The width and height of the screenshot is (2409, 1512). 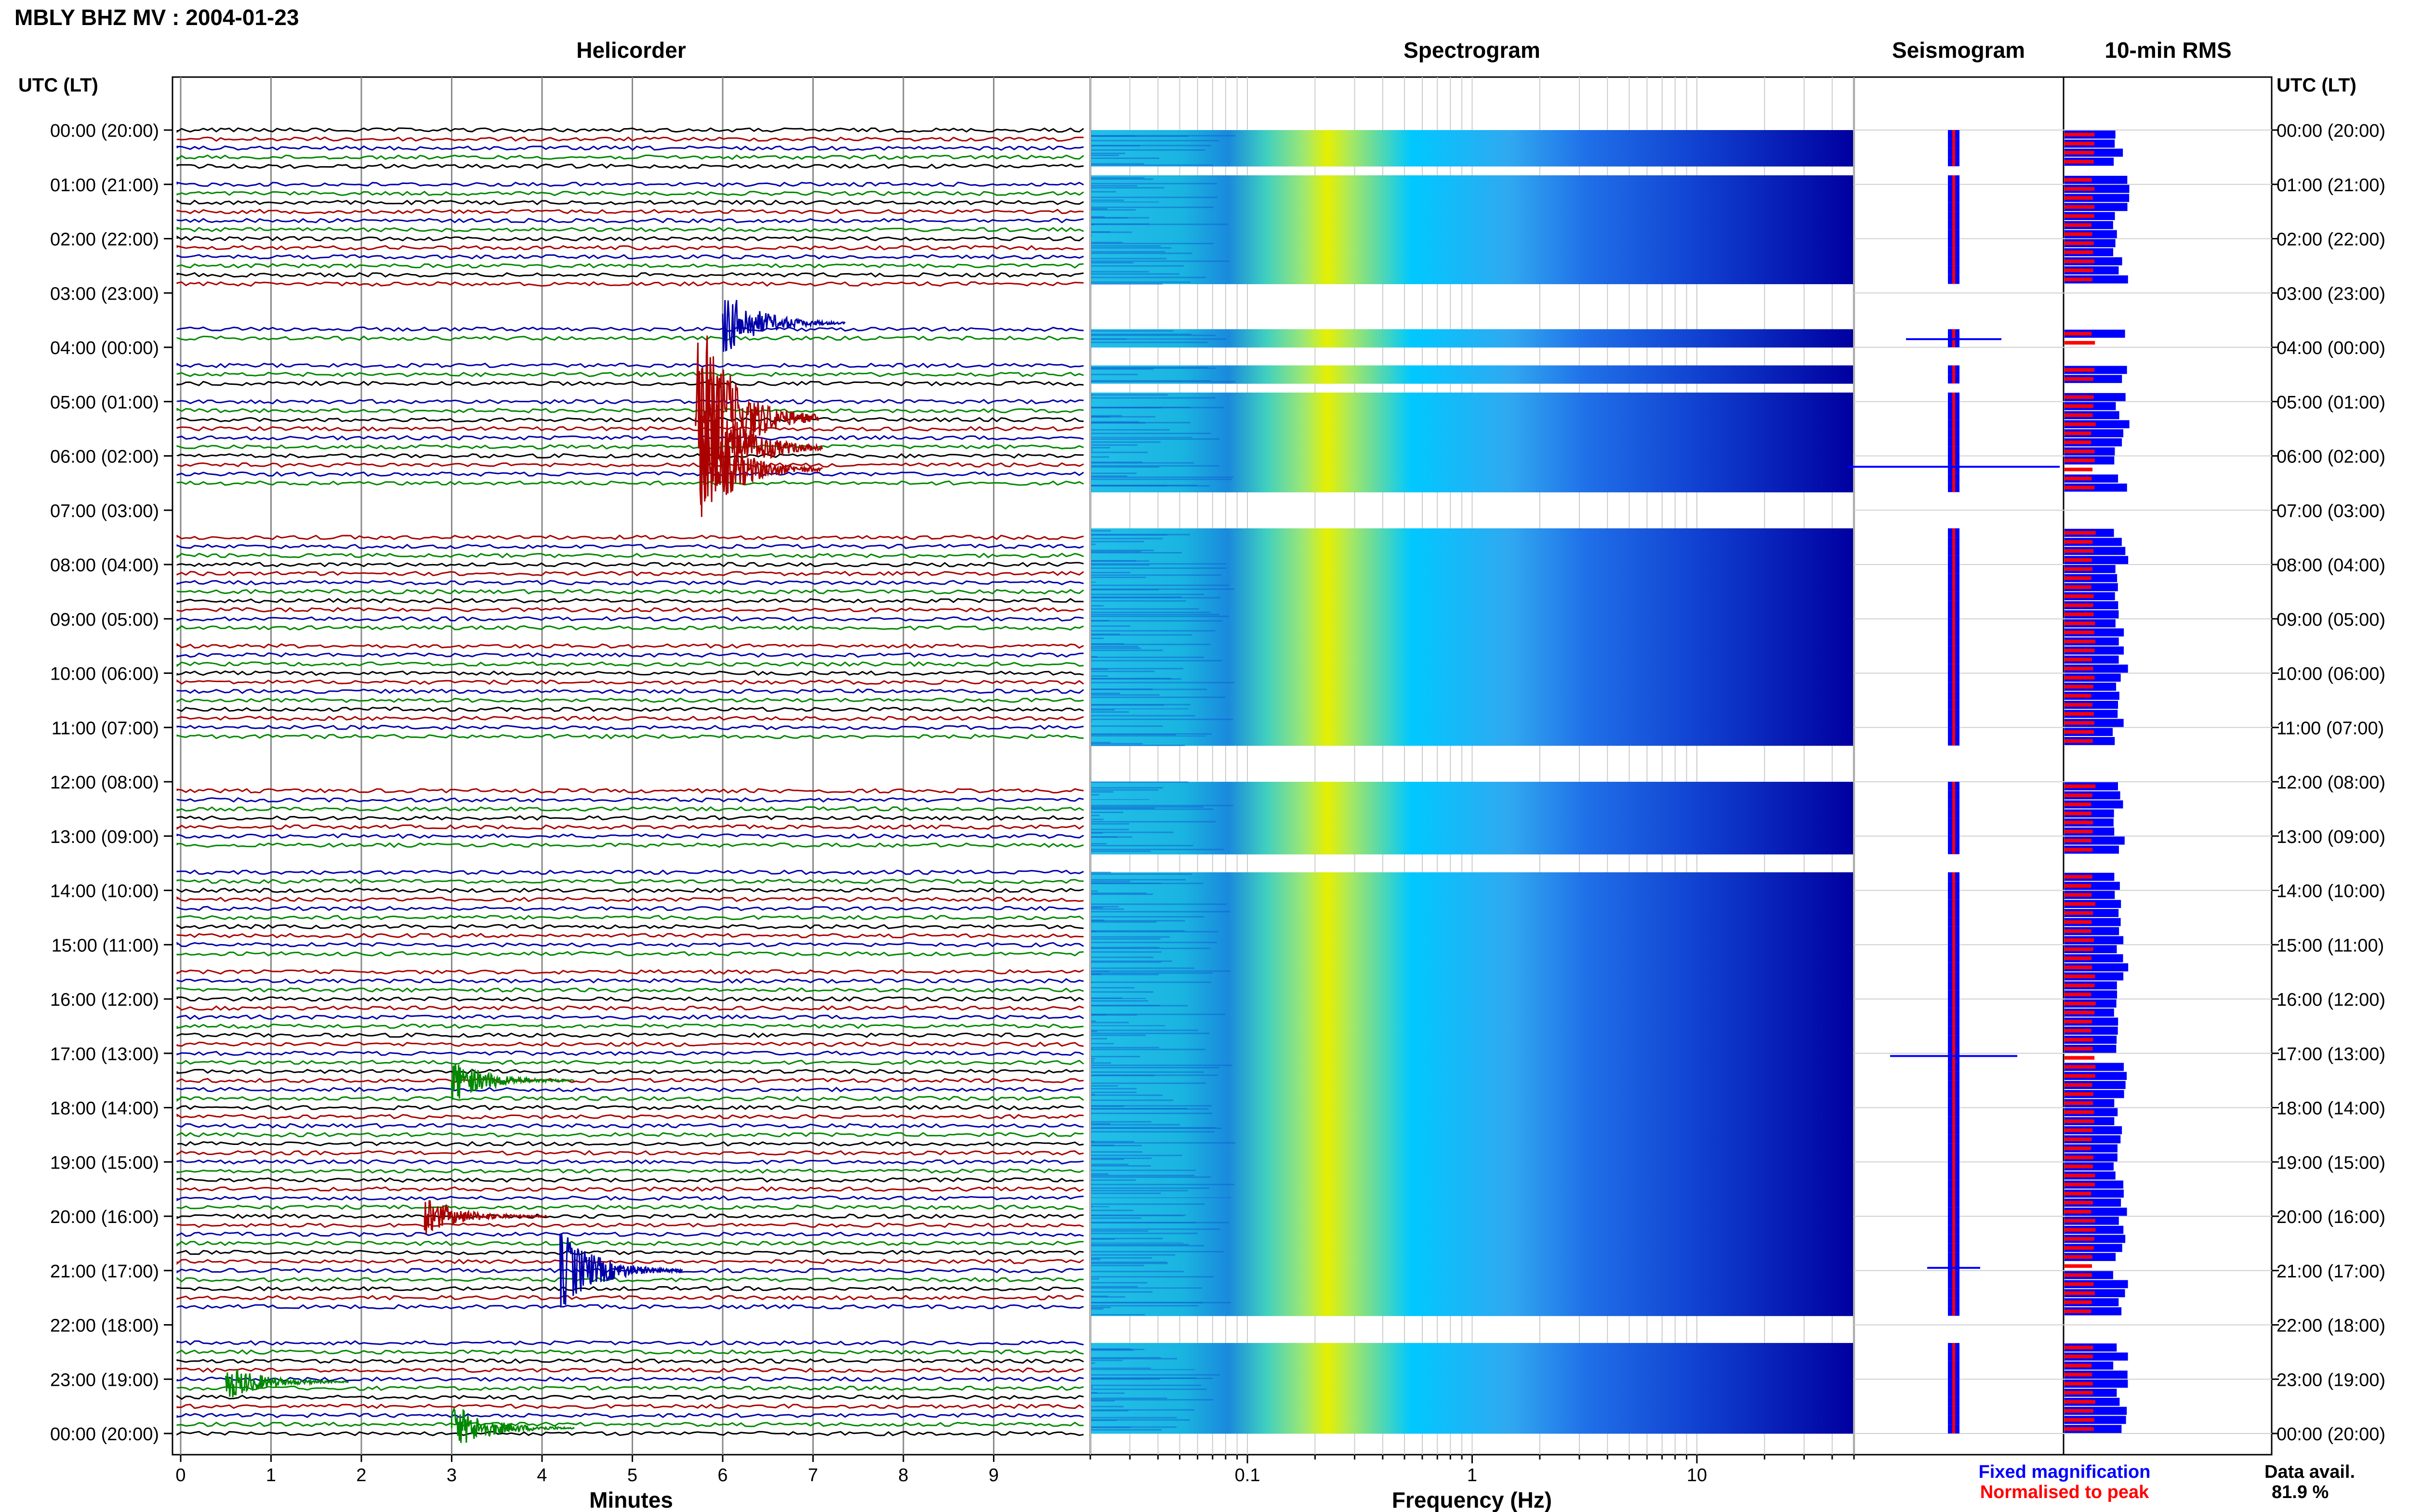 I want to click on time-tick-label-left: 13:00 (09:00), so click(x=104, y=837).